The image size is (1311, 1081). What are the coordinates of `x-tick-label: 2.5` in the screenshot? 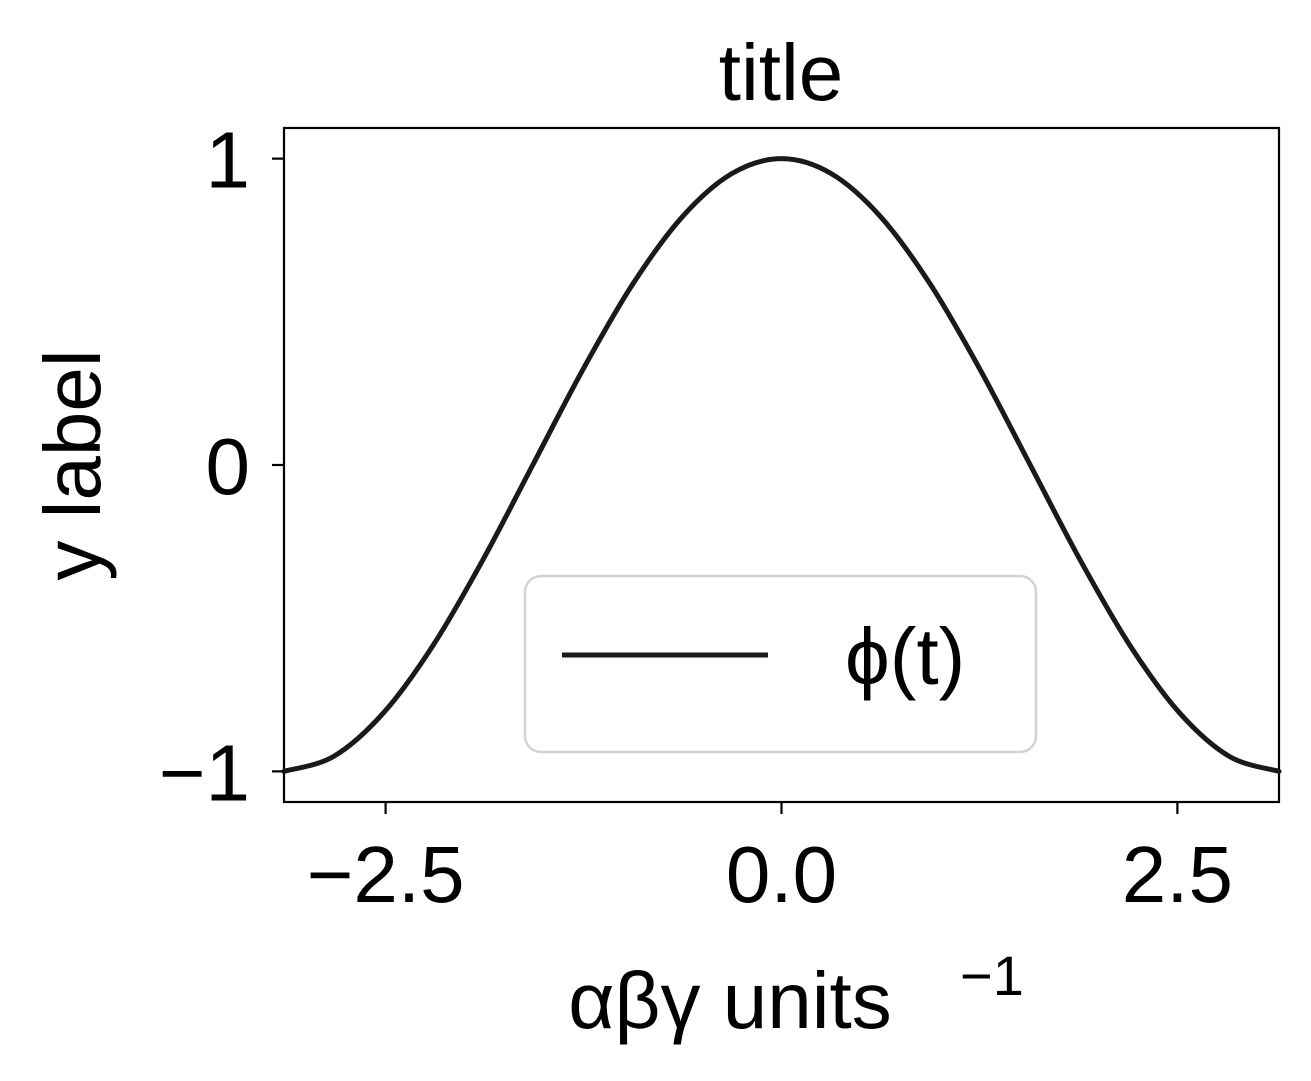 It's located at (1177, 874).